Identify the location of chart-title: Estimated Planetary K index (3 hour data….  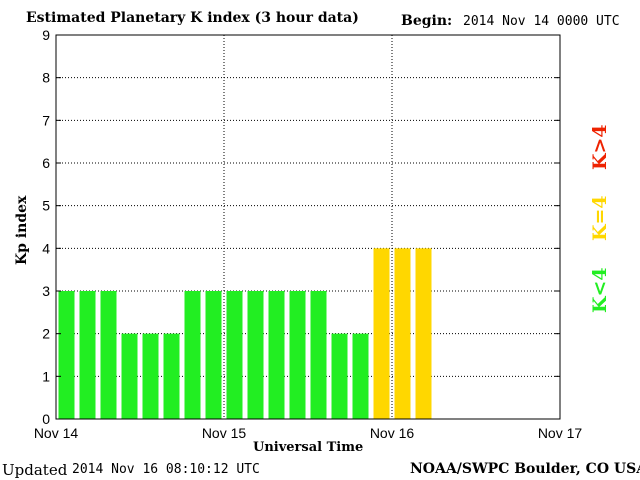
(192, 18).